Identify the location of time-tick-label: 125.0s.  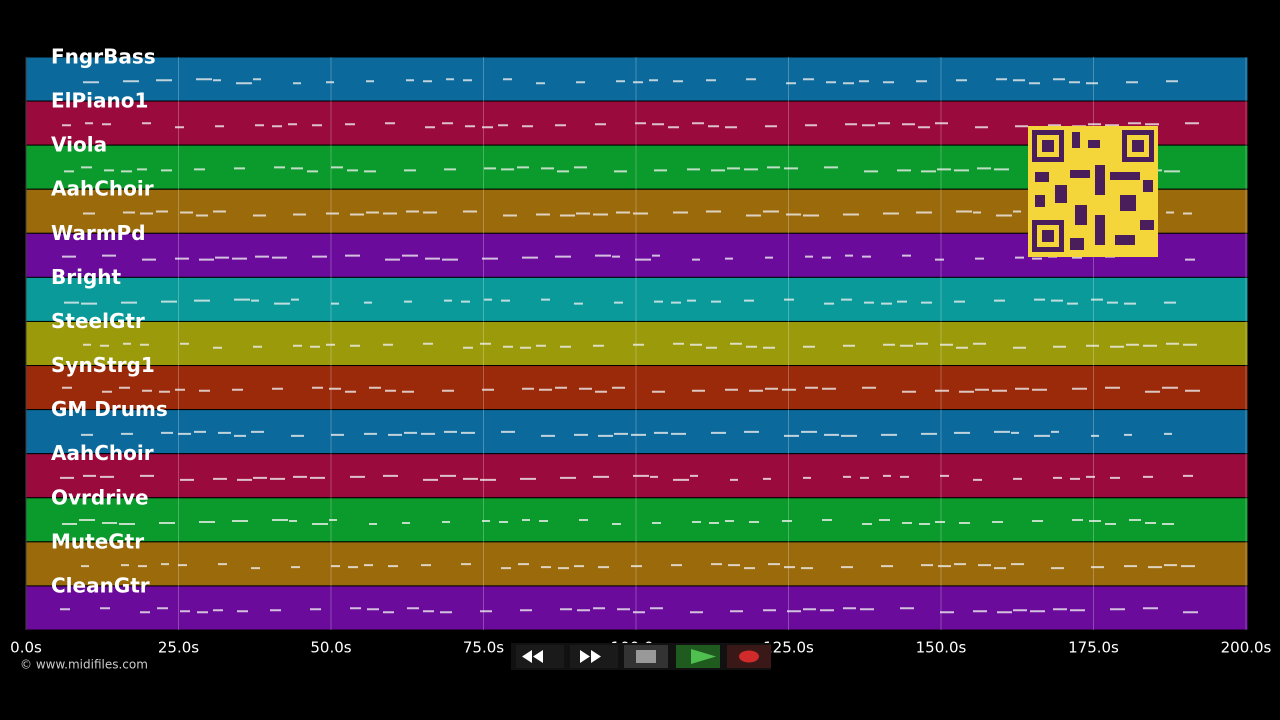
(788, 648).